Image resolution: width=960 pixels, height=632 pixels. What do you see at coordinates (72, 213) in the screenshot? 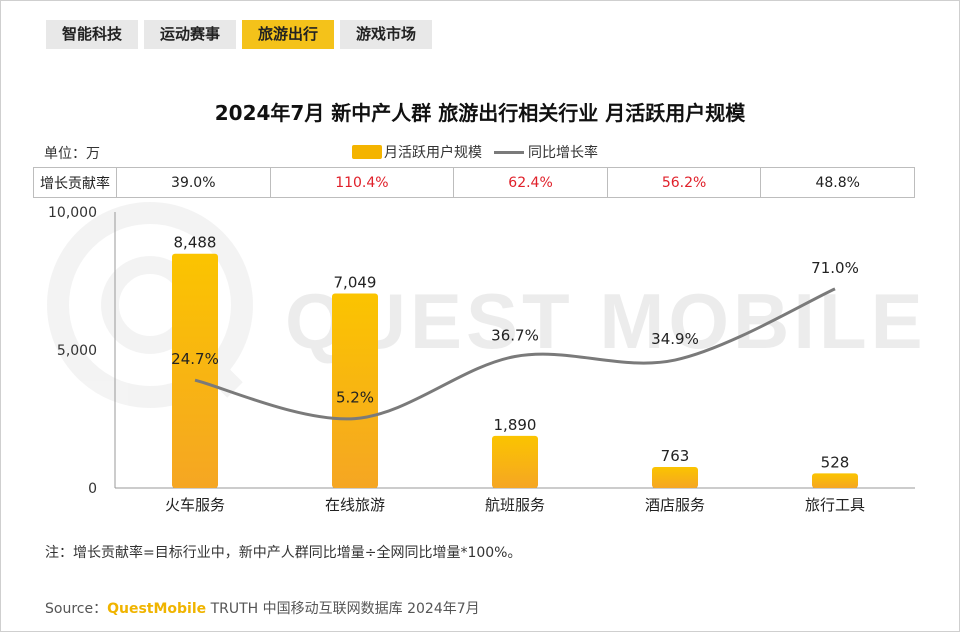
I see `y-tick-label: 10,000` at bounding box center [72, 213].